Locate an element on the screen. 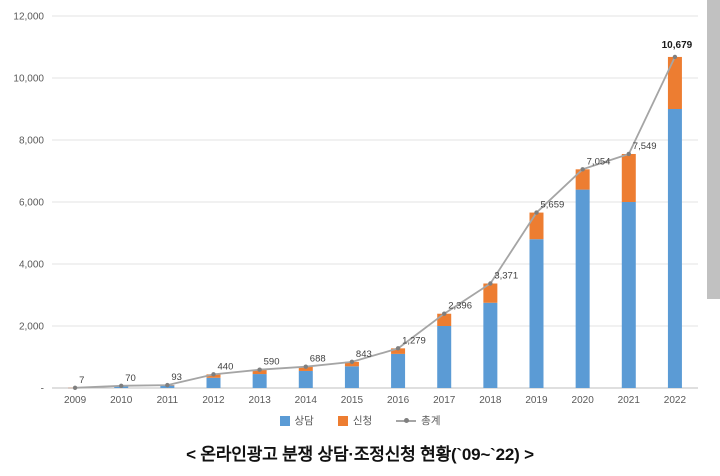 This screenshot has height=476, width=720. svg-text: 2,396 is located at coordinates (460, 306).